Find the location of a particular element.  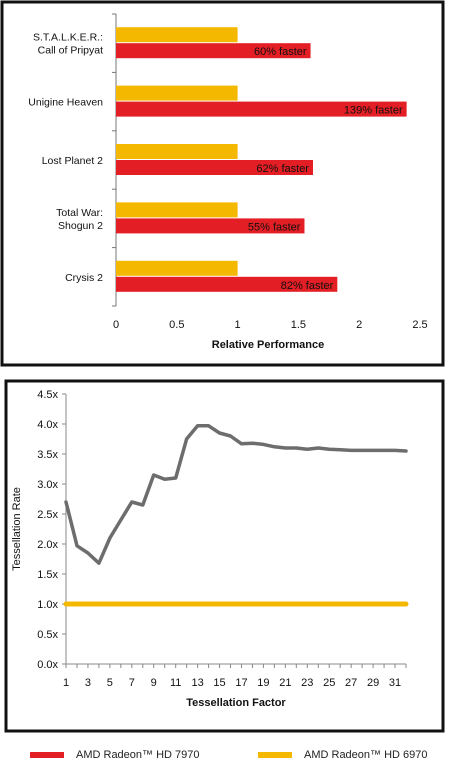

bar-data-label: 62% faster is located at coordinates (282, 169).